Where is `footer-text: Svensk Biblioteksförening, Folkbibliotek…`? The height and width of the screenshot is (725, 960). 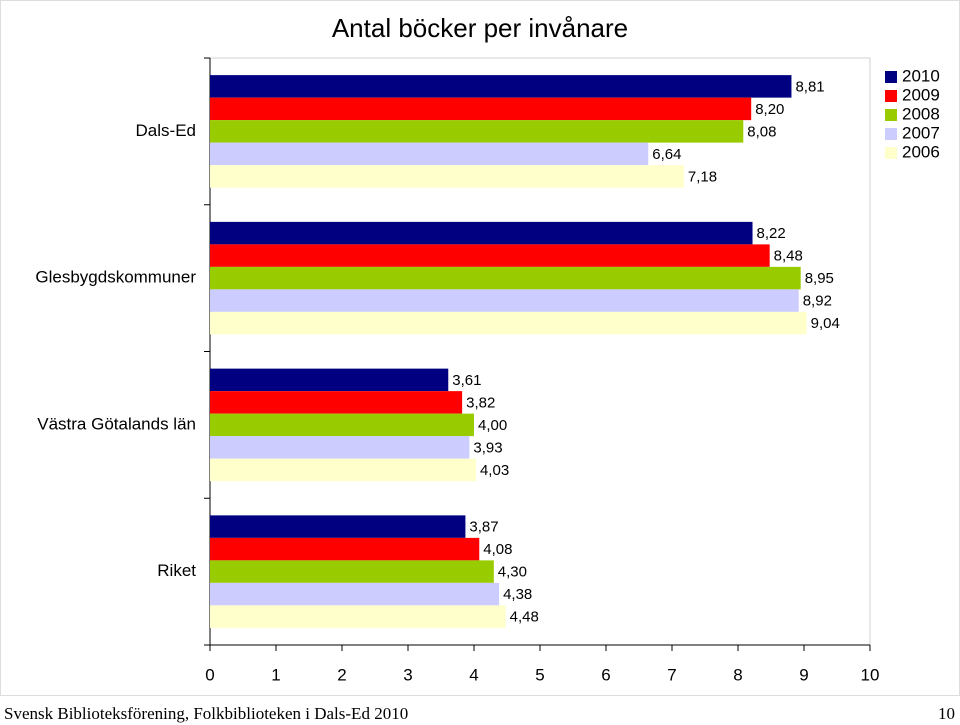
footer-text: Svensk Biblioteksförening, Folkbibliotek… is located at coordinates (206, 713).